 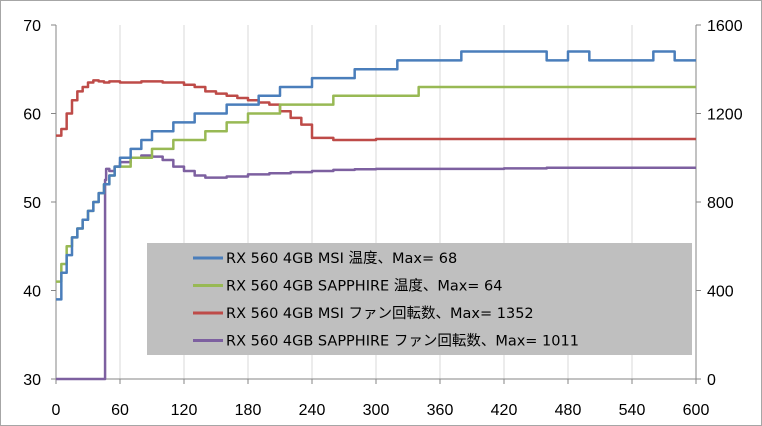 I want to click on y-tick-label: 30, so click(x=32, y=380).